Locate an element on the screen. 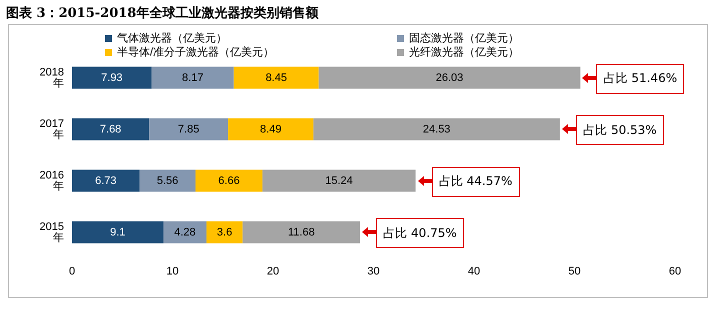 The width and height of the screenshot is (715, 328). data-label: 3.6 is located at coordinates (224, 232).